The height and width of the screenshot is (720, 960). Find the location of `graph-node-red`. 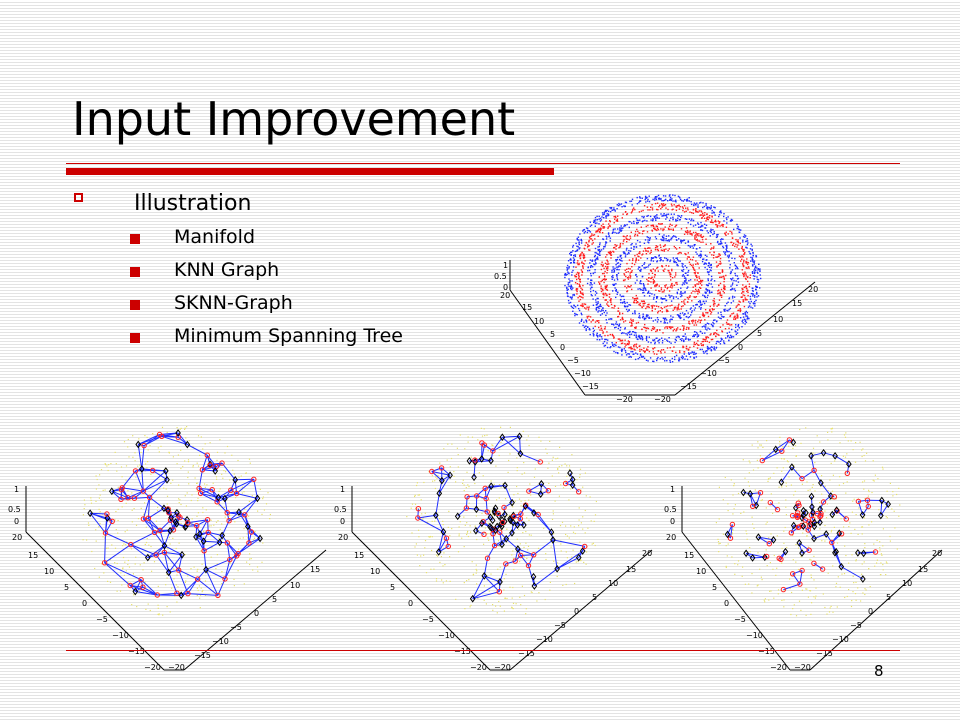

graph-node-red is located at coordinates (156, 555).